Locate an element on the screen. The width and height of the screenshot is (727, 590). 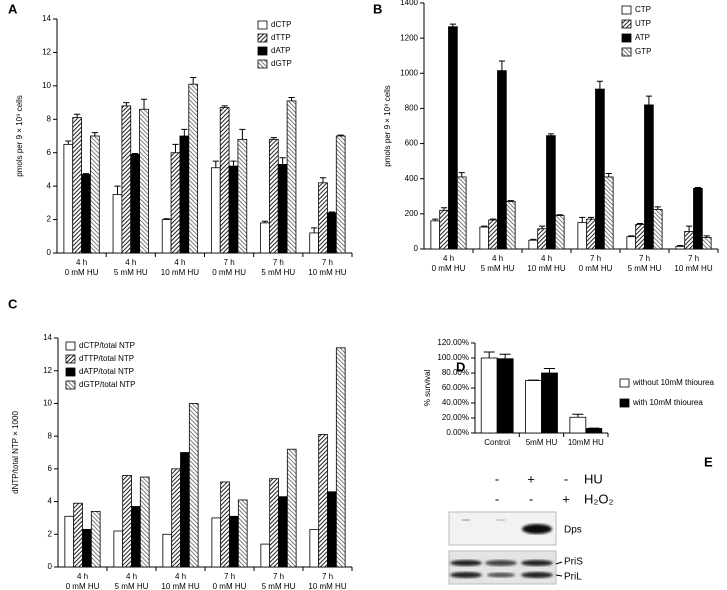
x-tick-label: Control is located at coordinates (497, 442).